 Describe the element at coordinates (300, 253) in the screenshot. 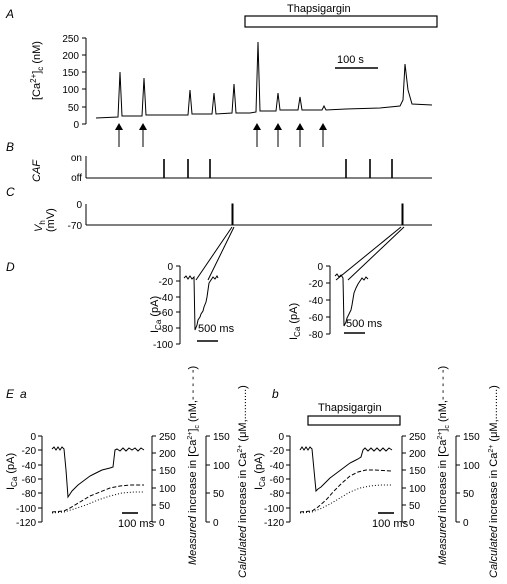

I see `zoom-lines` at that location.